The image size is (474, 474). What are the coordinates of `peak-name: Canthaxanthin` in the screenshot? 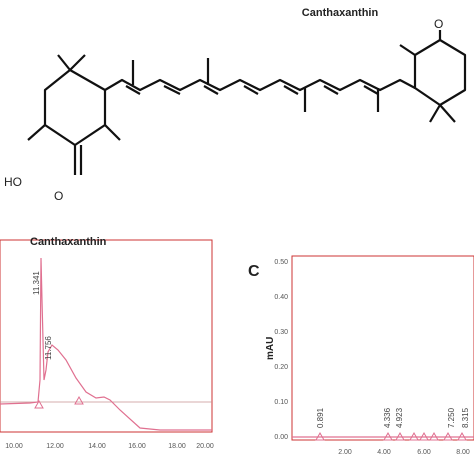 It's located at (68, 242).